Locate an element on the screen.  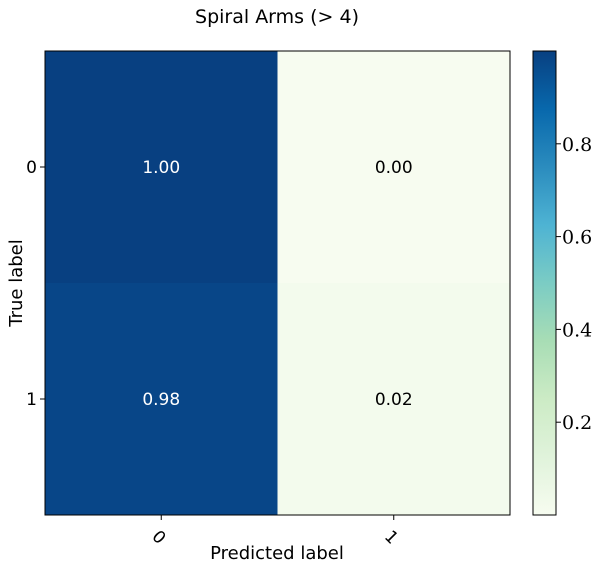
cell-value-label: 0.02 is located at coordinates (394, 400).